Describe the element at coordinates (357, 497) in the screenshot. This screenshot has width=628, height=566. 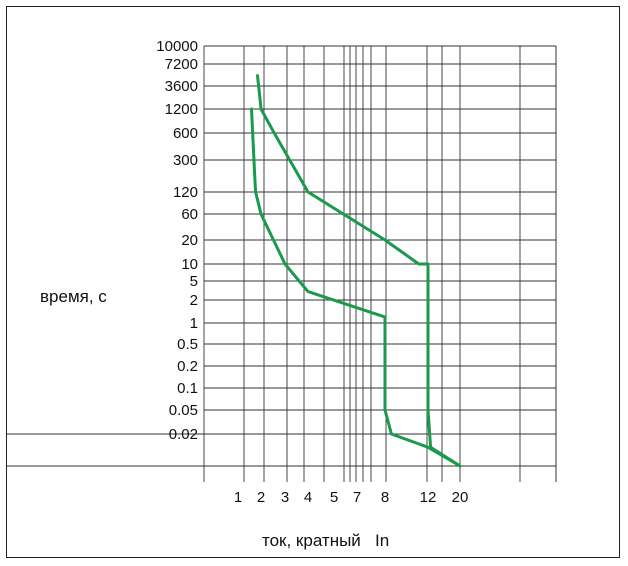
I see `x-tick-label: 7` at that location.